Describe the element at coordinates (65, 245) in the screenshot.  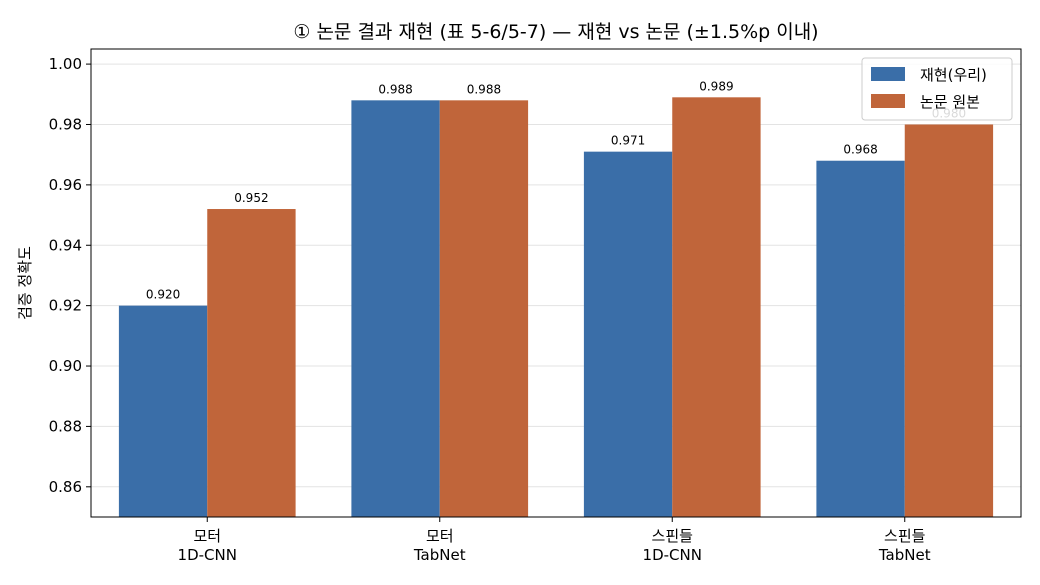
I see `y-tick-label: 0.94` at that location.